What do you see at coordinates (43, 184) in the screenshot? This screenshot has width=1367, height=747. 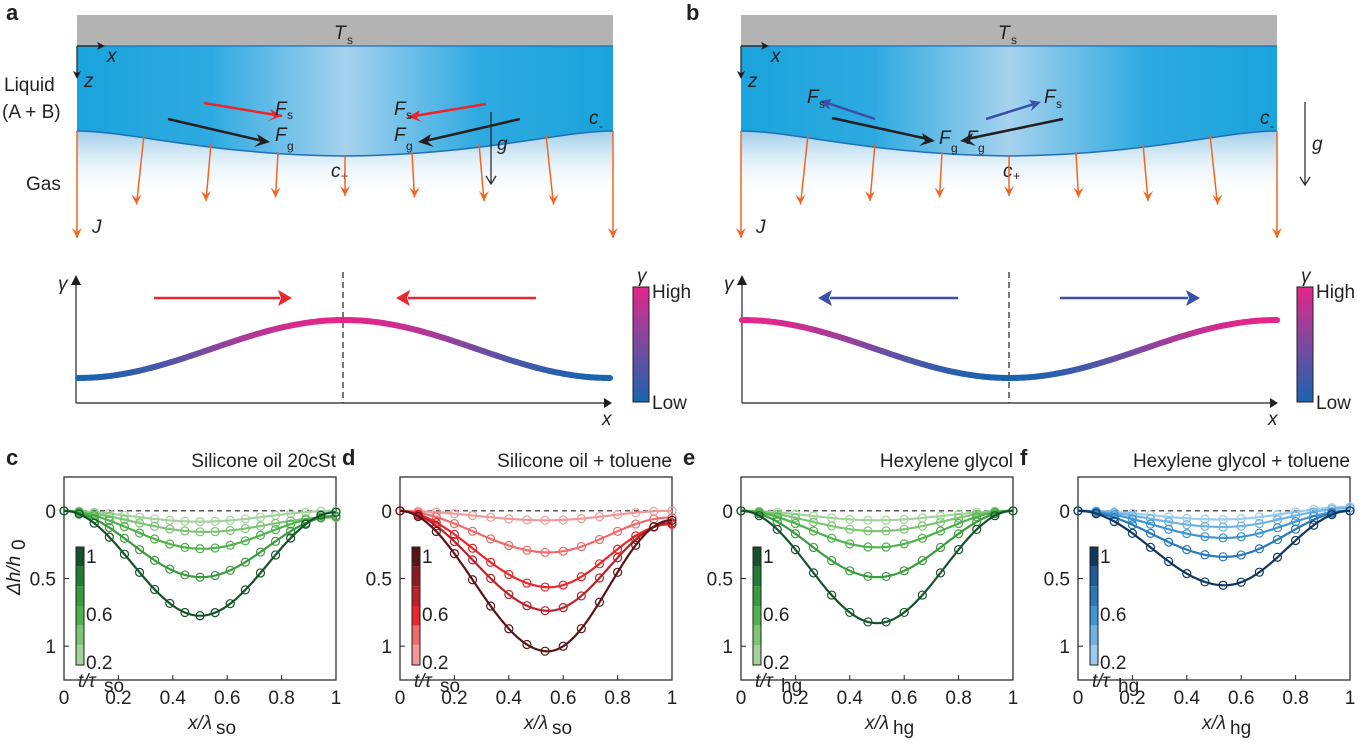 I see `gas-label: Gas` at bounding box center [43, 184].